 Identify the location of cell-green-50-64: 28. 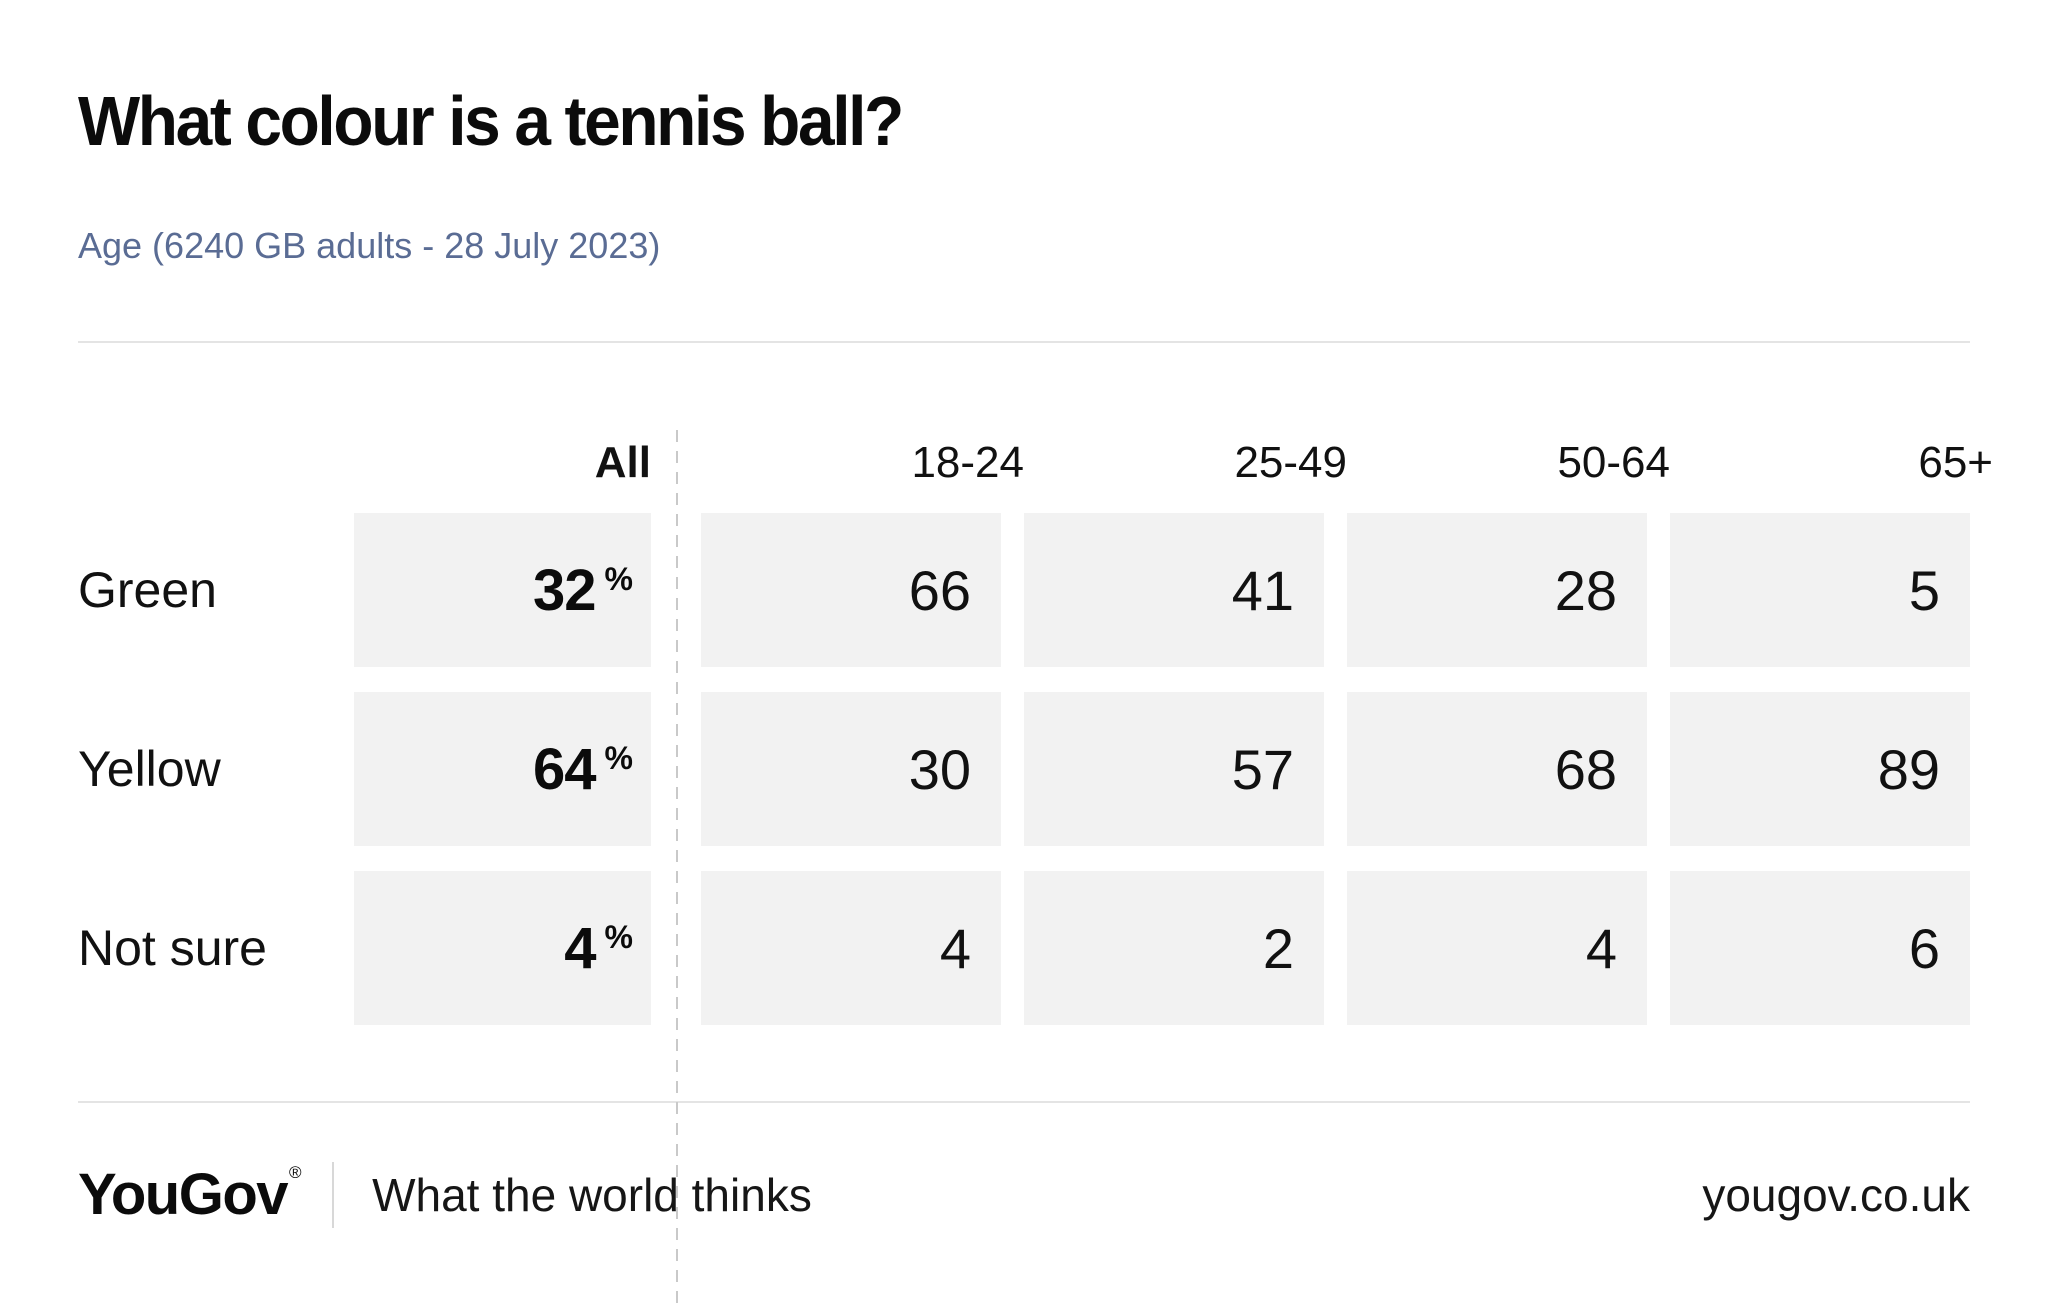
(1497, 590).